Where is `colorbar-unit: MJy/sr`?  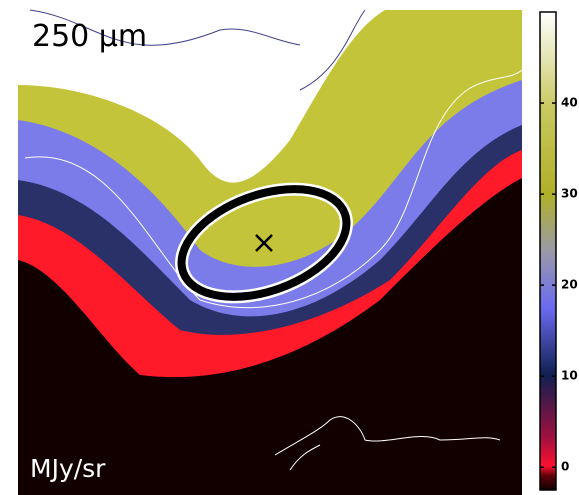 colorbar-unit: MJy/sr is located at coordinates (68, 468).